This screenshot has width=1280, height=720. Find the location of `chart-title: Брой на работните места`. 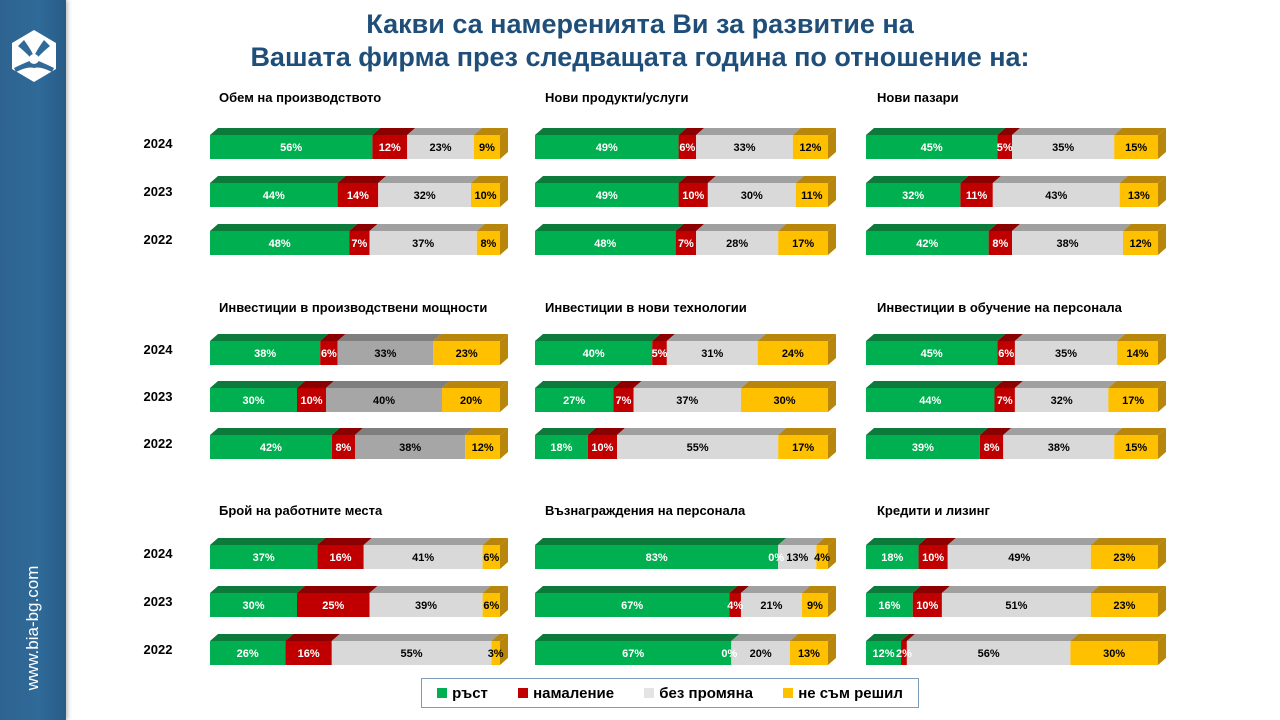

chart-title: Брой на работните места is located at coordinates (301, 510).